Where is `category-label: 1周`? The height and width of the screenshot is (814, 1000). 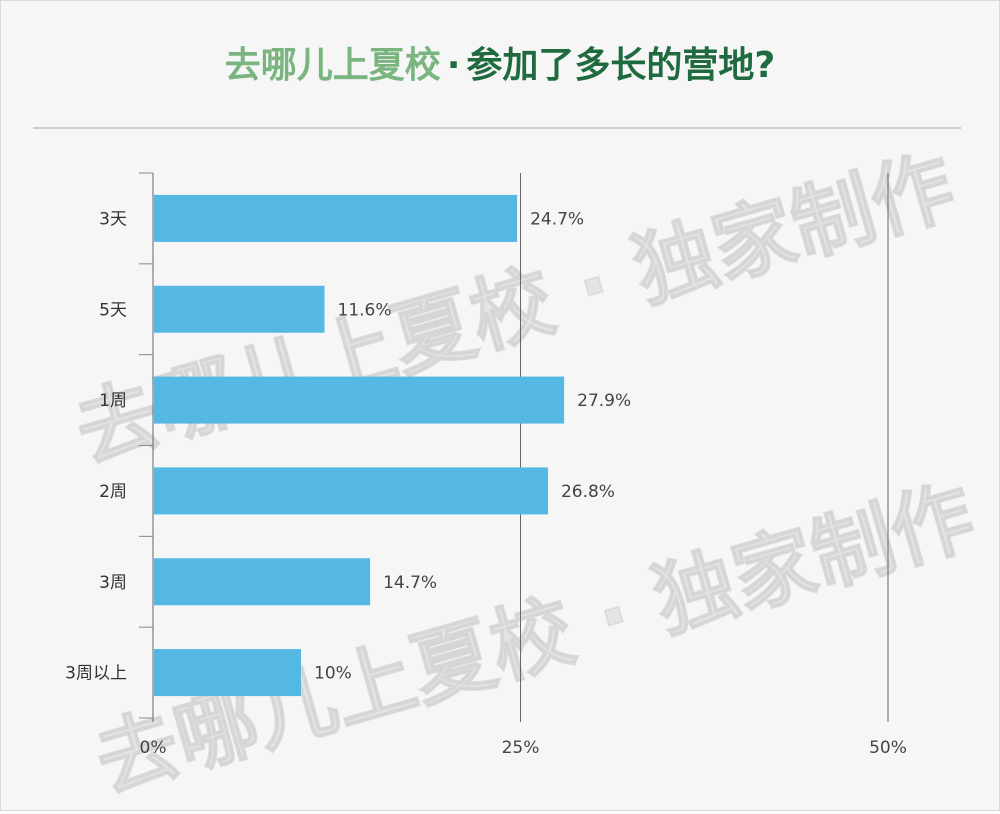 category-label: 1周 is located at coordinates (113, 401).